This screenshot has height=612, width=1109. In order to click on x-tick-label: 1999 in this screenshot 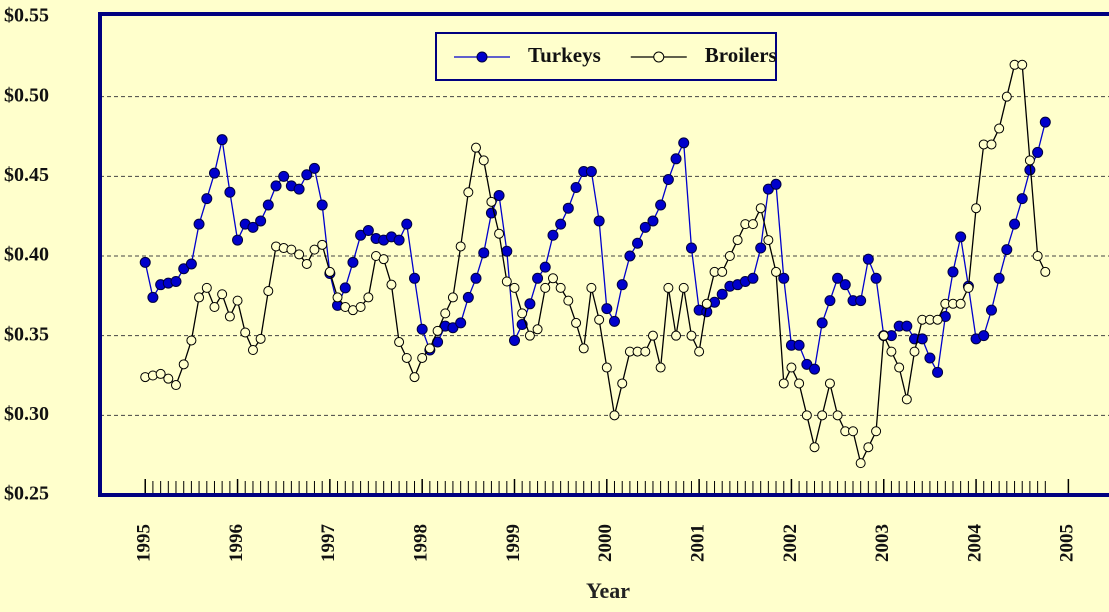, I will do `click(513, 543)`.